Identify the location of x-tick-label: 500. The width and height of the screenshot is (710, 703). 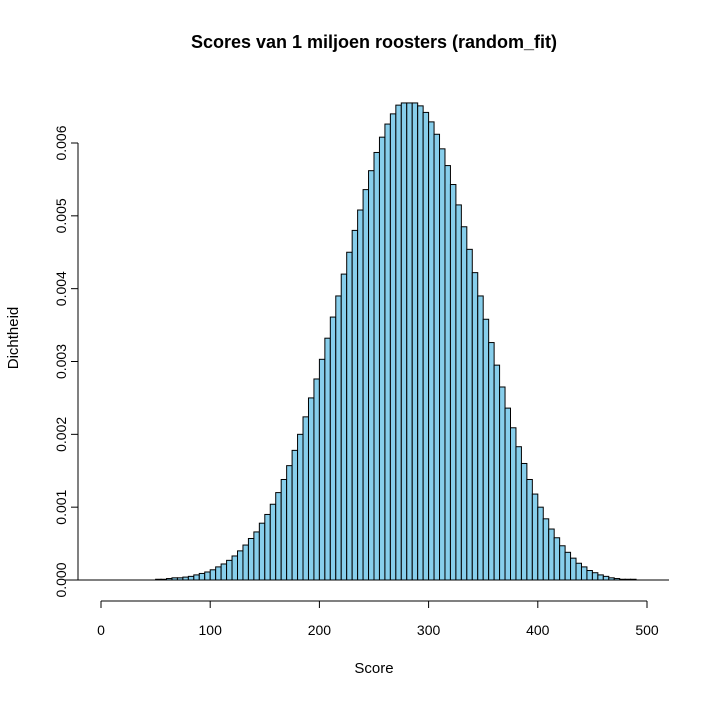
(647, 630).